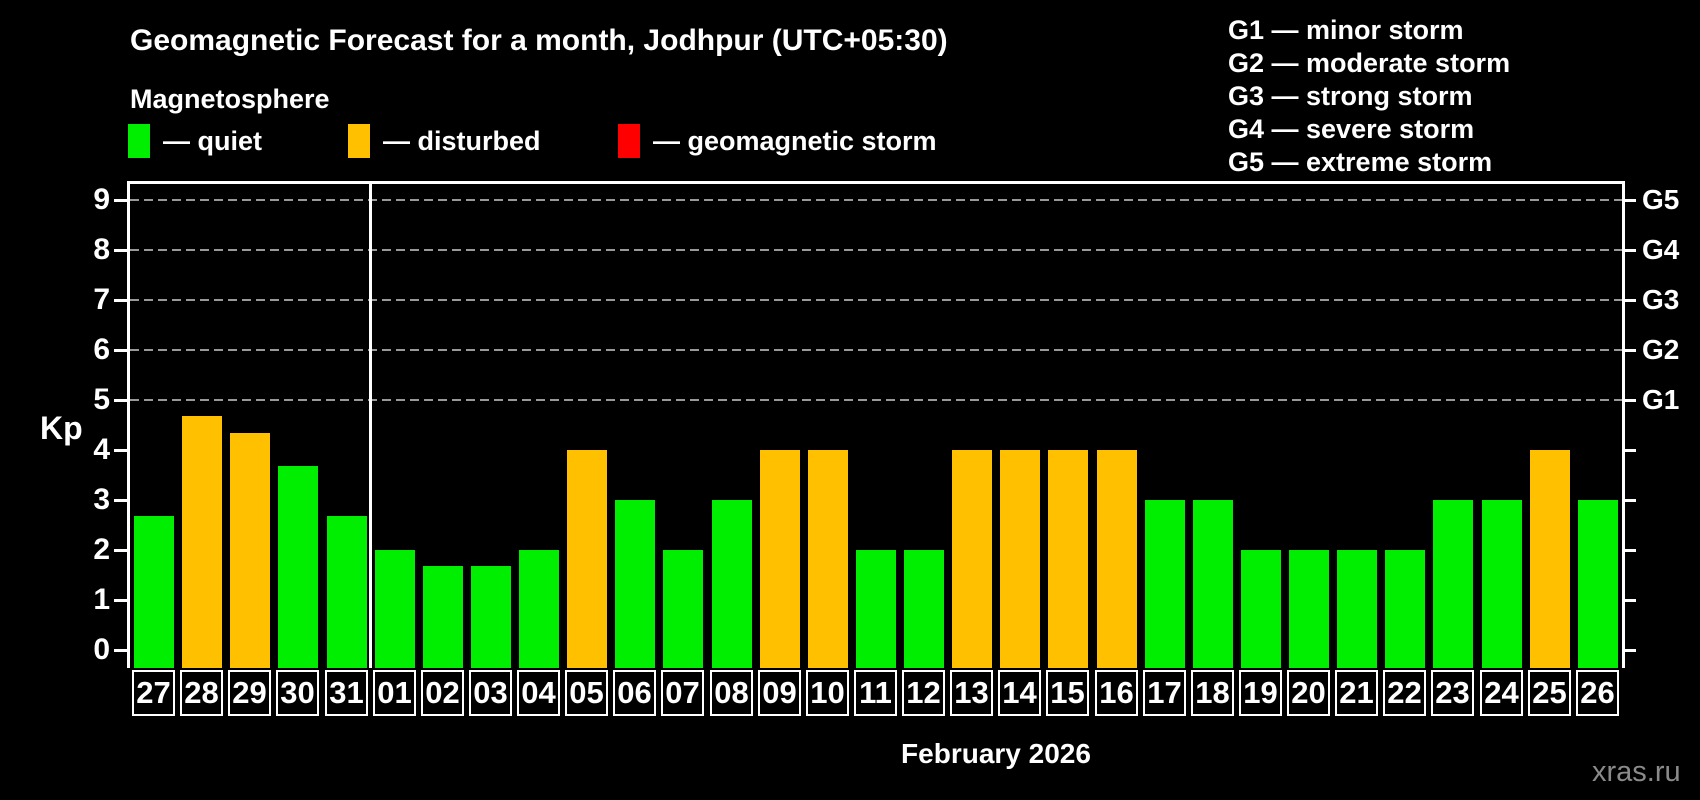 This screenshot has width=1700, height=800. What do you see at coordinates (153, 693) in the screenshot?
I see `date-label-27: 27` at bounding box center [153, 693].